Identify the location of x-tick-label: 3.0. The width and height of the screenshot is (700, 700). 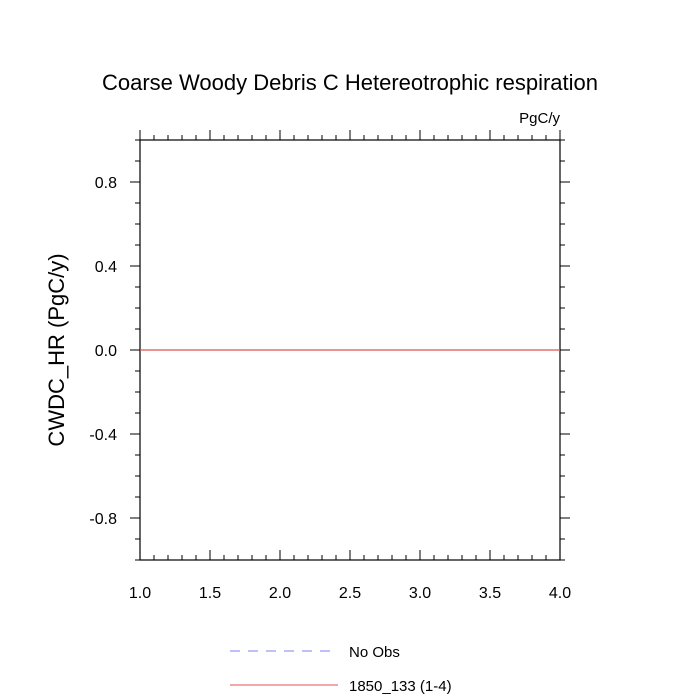
(420, 593).